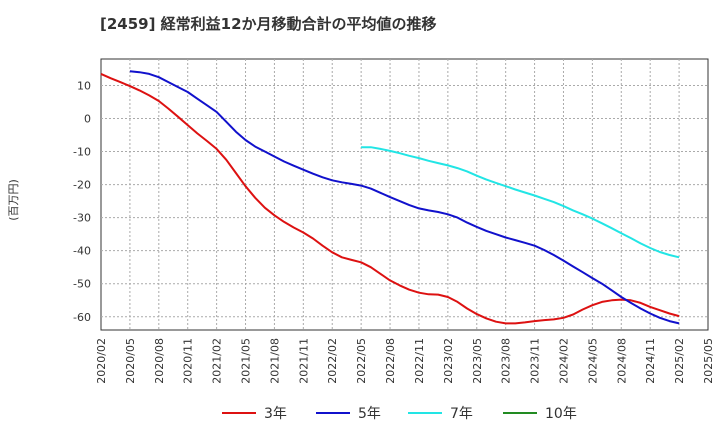  Describe the element at coordinates (101, 361) in the screenshot. I see `x-tick-label: 2020/02` at that location.